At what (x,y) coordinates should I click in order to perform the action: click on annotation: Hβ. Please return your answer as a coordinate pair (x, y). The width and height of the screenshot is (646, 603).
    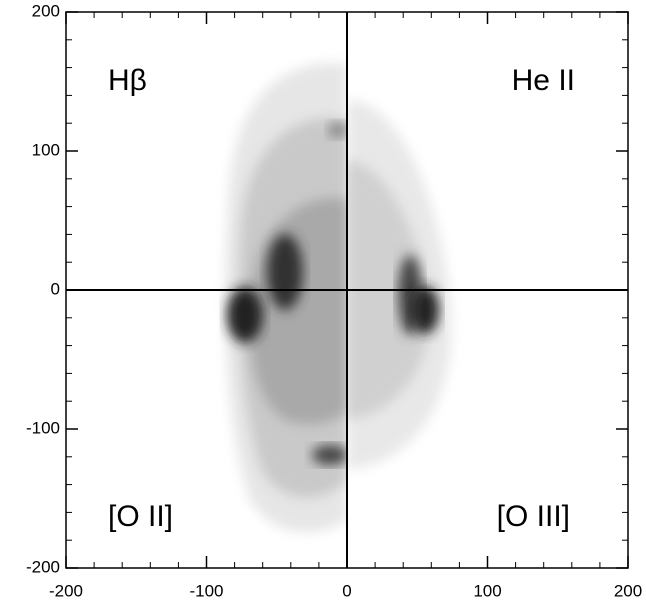
    Looking at the image, I should click on (127, 80).